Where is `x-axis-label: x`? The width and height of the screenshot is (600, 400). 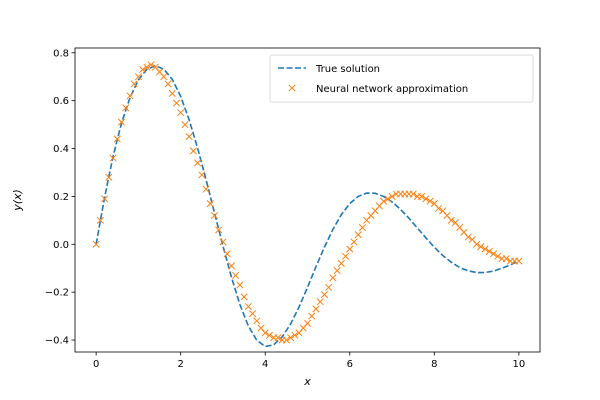 x-axis-label: x is located at coordinates (307, 381).